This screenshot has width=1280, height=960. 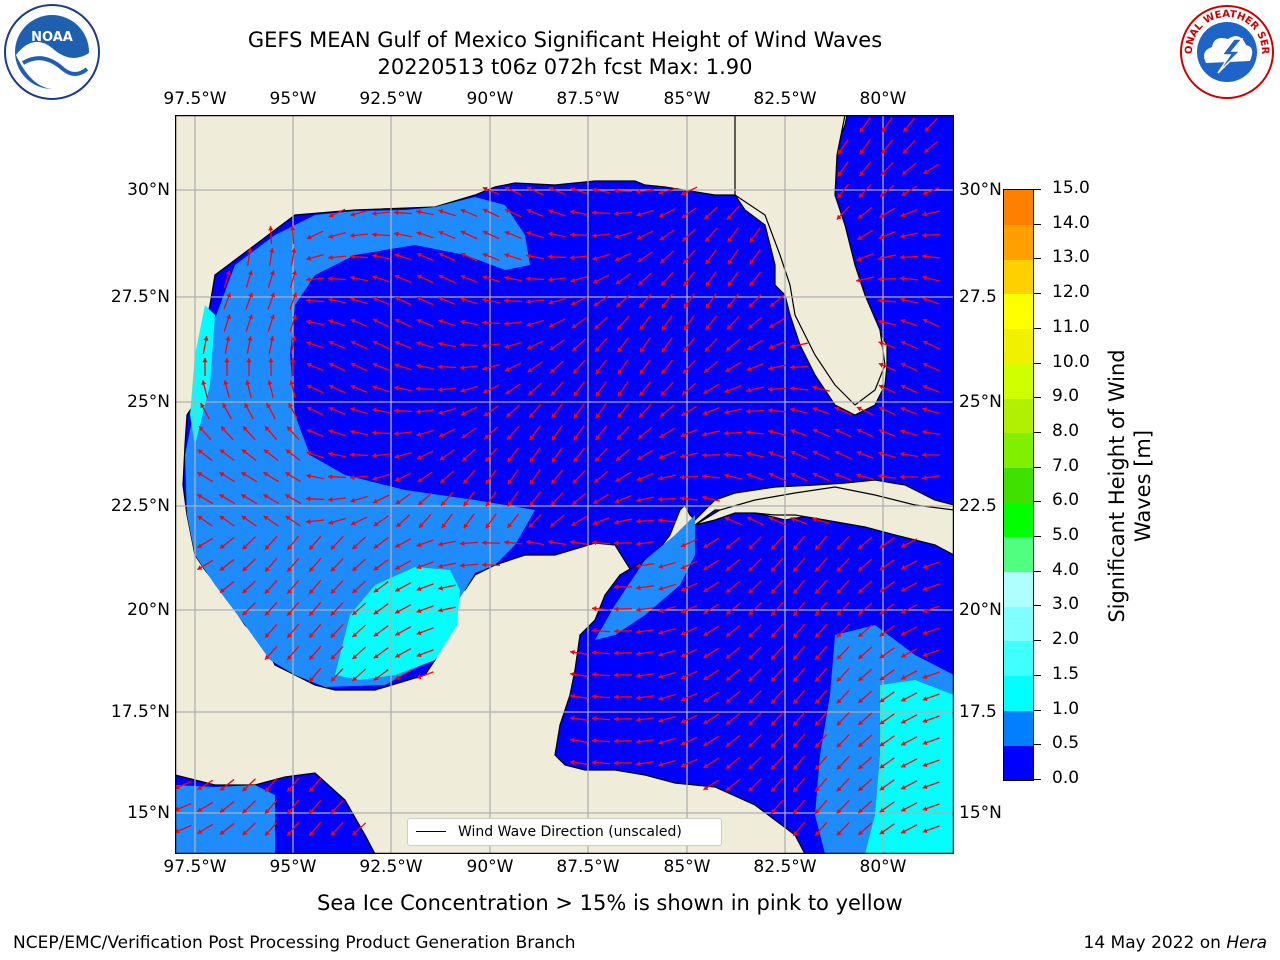 I want to click on colorbar-tick-label: 4.0, so click(x=1066, y=569).